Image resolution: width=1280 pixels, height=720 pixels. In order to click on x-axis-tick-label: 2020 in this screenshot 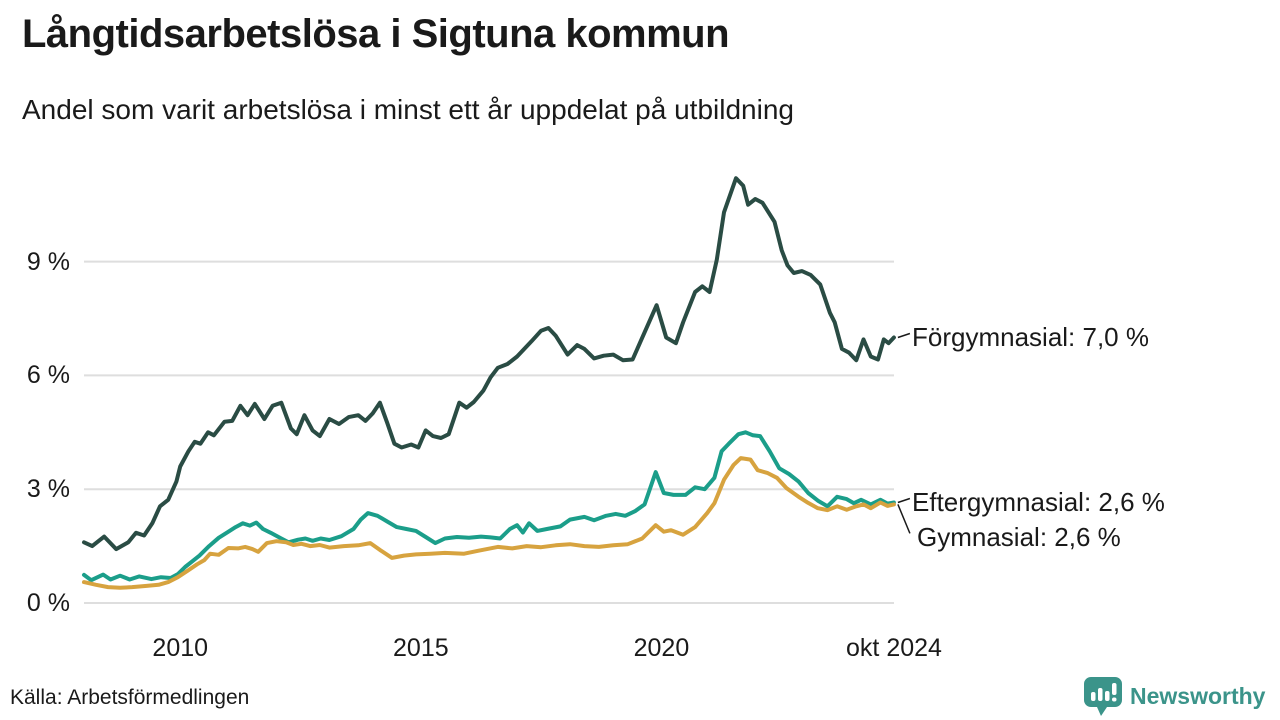, I will do `click(661, 648)`.